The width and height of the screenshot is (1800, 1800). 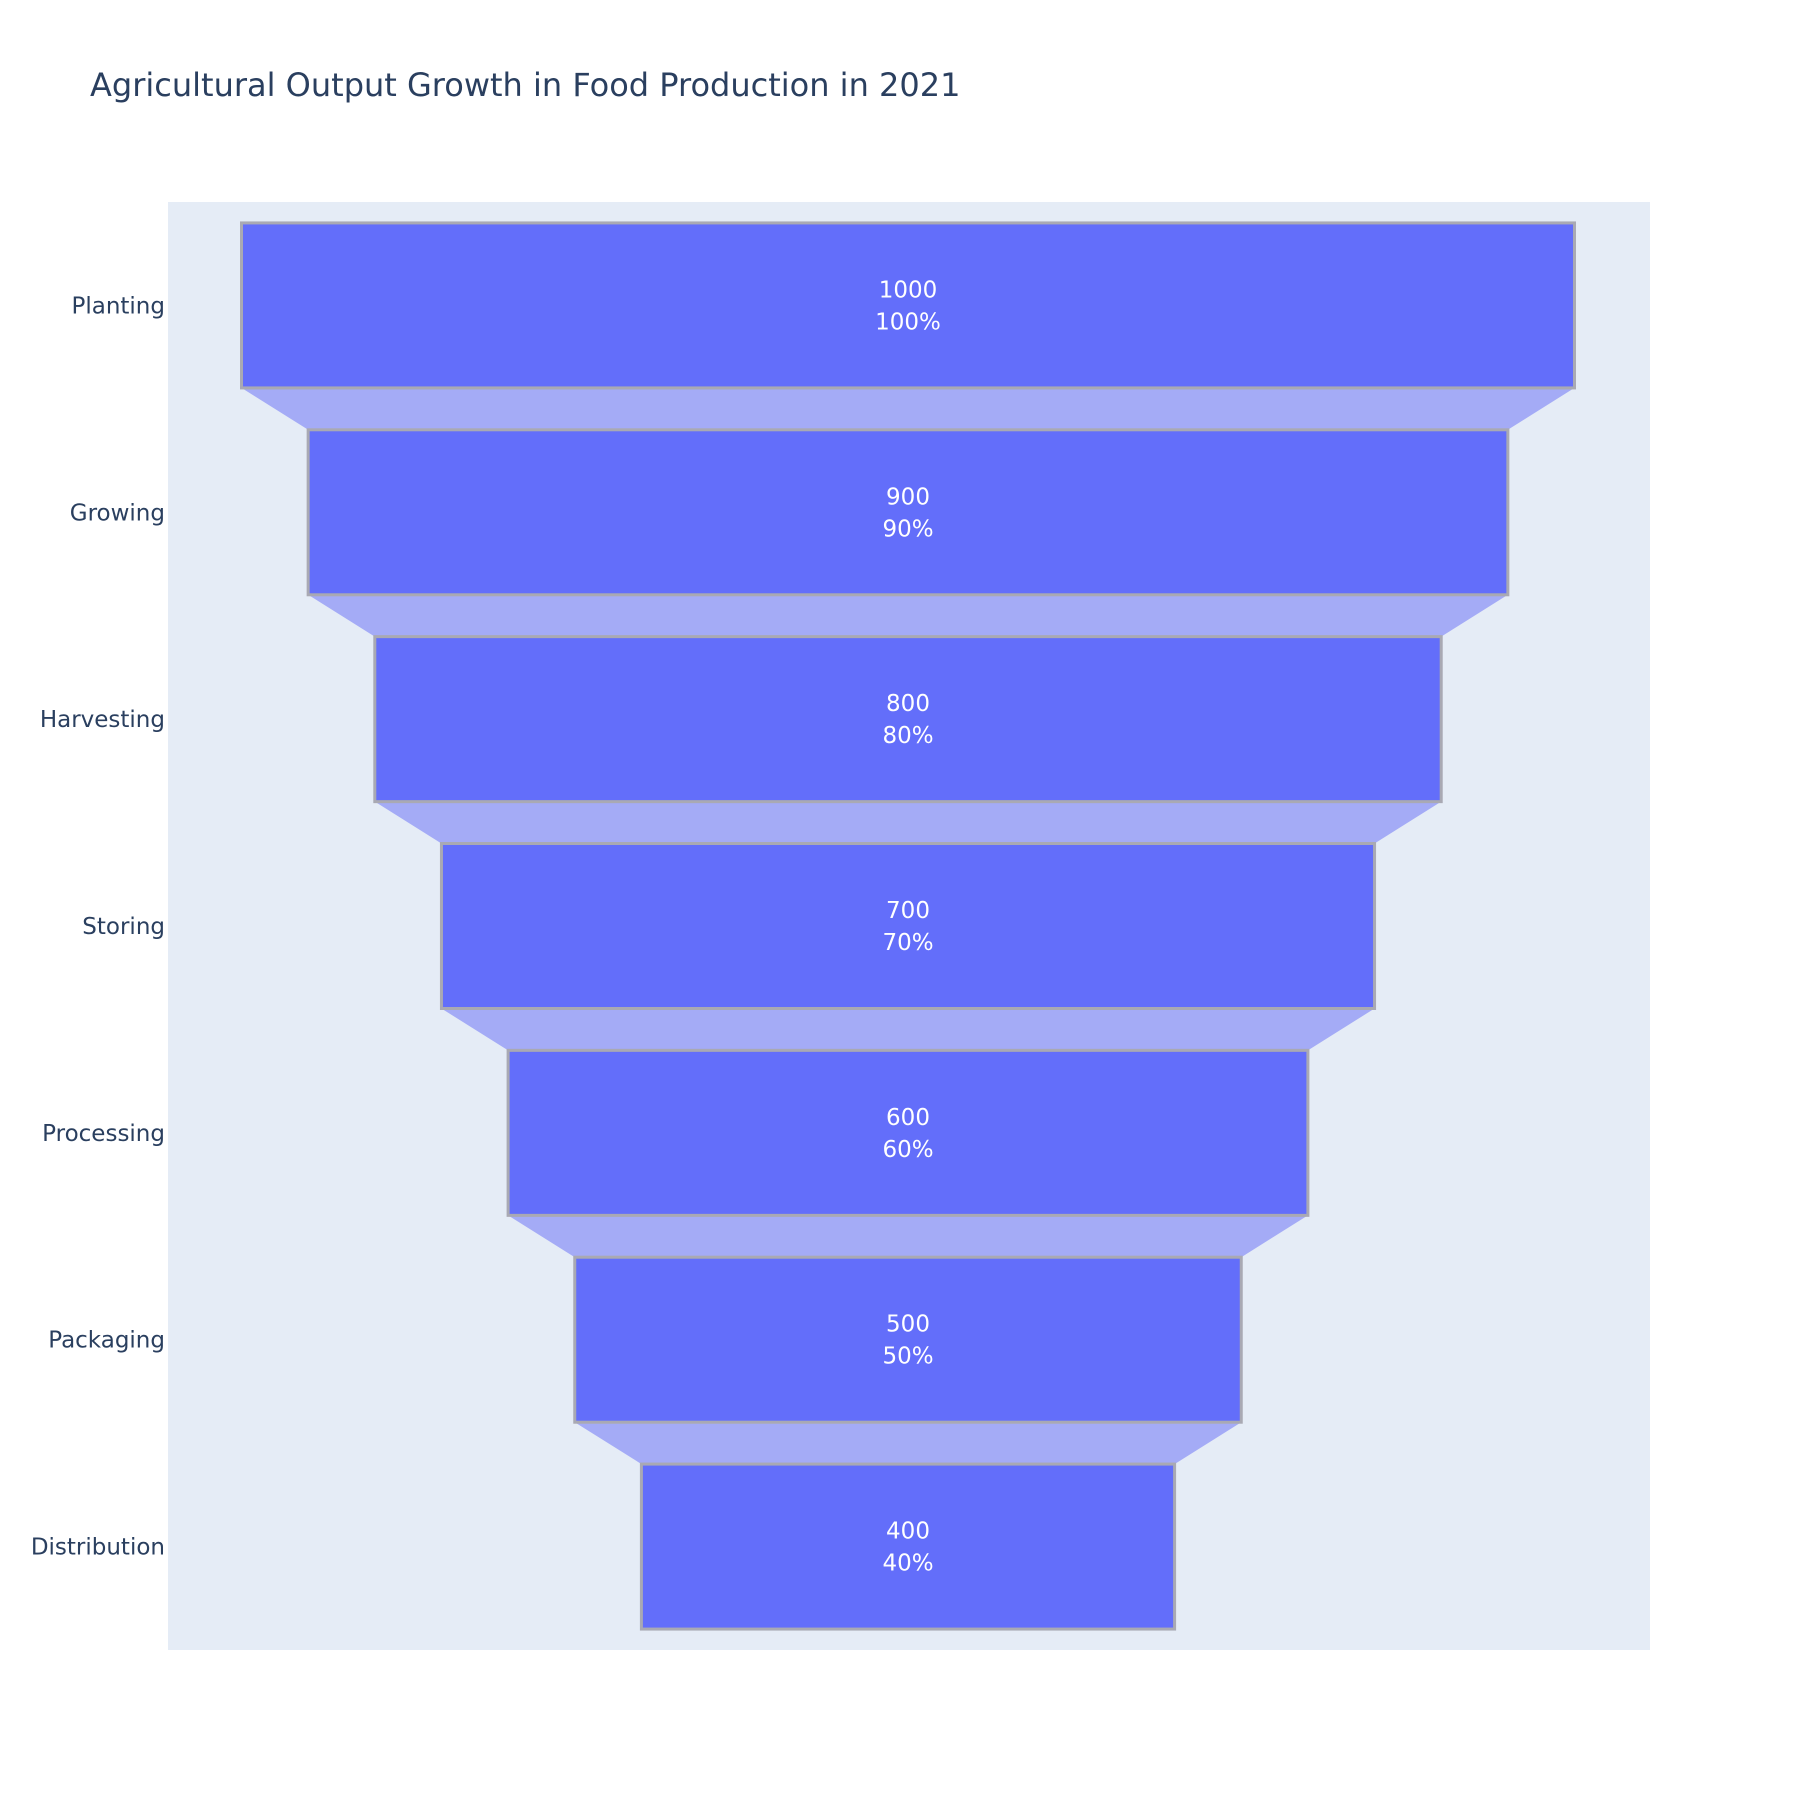 I want to click on stage-label-packaging: Packaging, so click(x=106, y=1341).